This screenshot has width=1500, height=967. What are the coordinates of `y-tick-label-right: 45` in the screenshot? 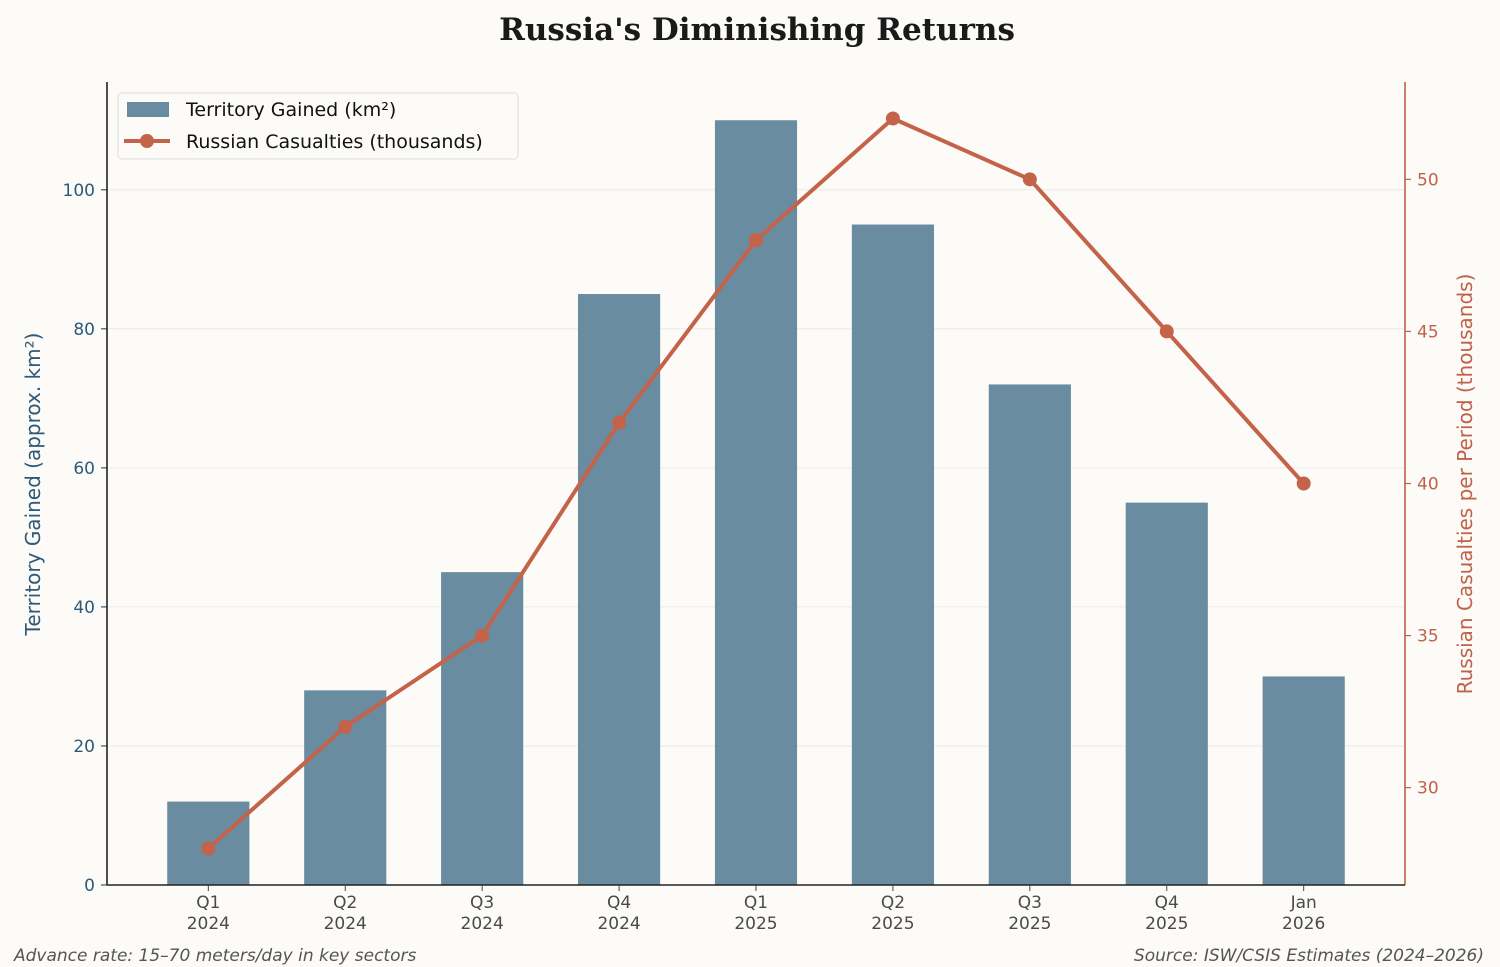 It's located at (1428, 332).